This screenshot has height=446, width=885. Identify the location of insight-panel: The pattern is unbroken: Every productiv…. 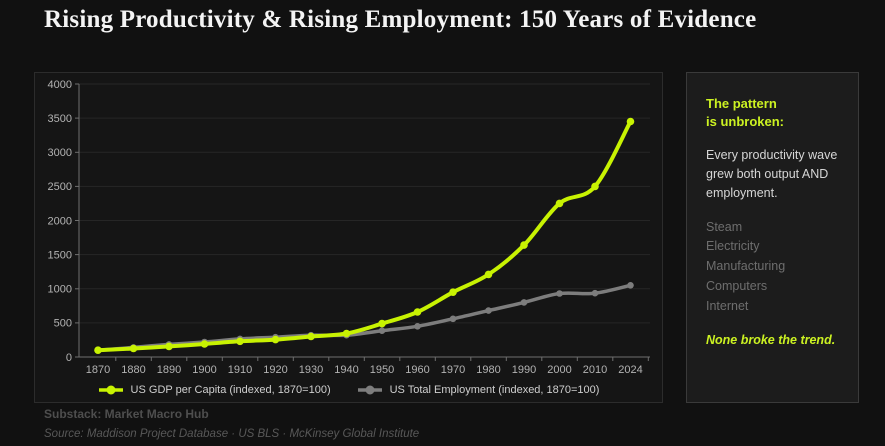
(772, 237).